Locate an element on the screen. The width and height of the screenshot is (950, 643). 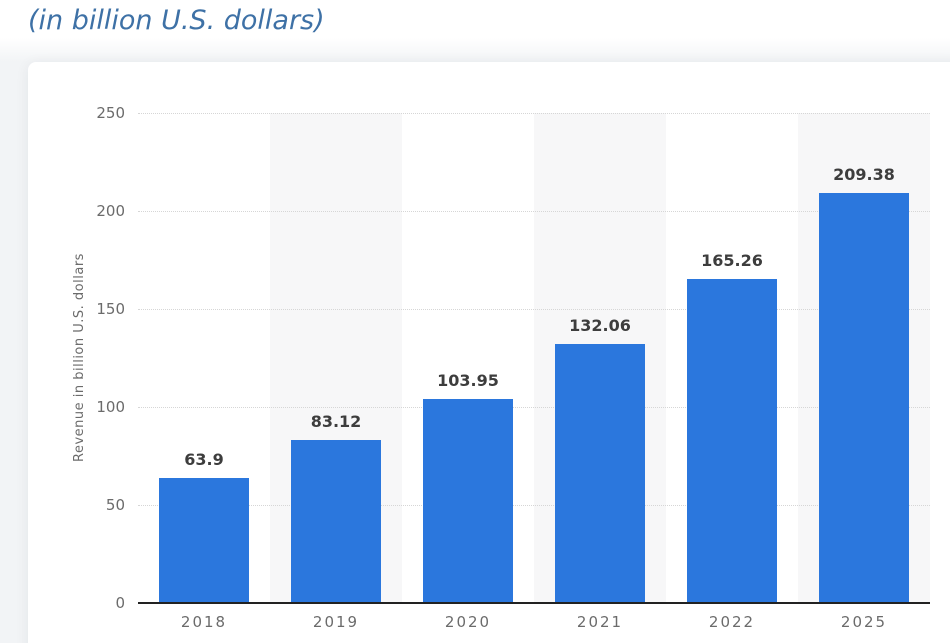
x-axis-label-2018: 2018 is located at coordinates (204, 622).